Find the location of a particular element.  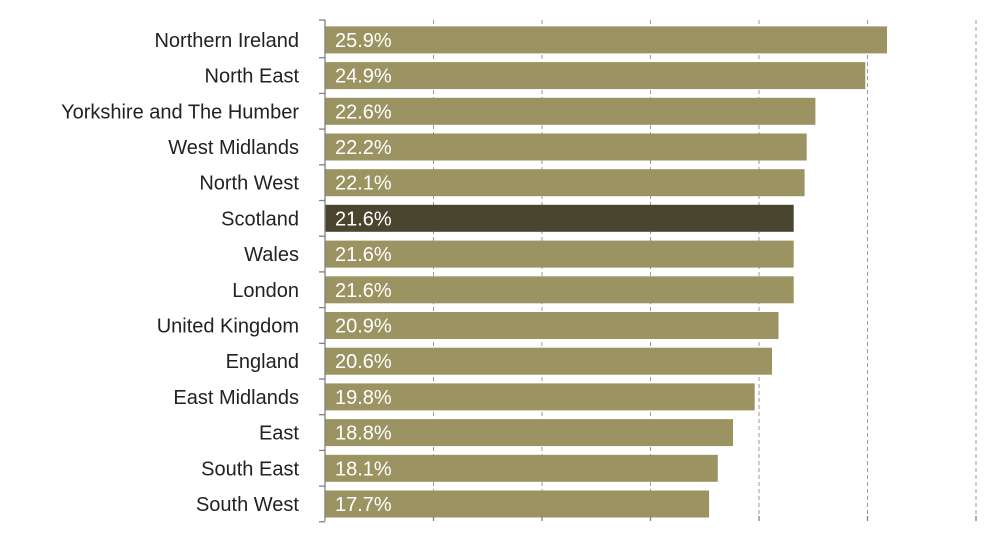

category-label: South West is located at coordinates (247, 505).